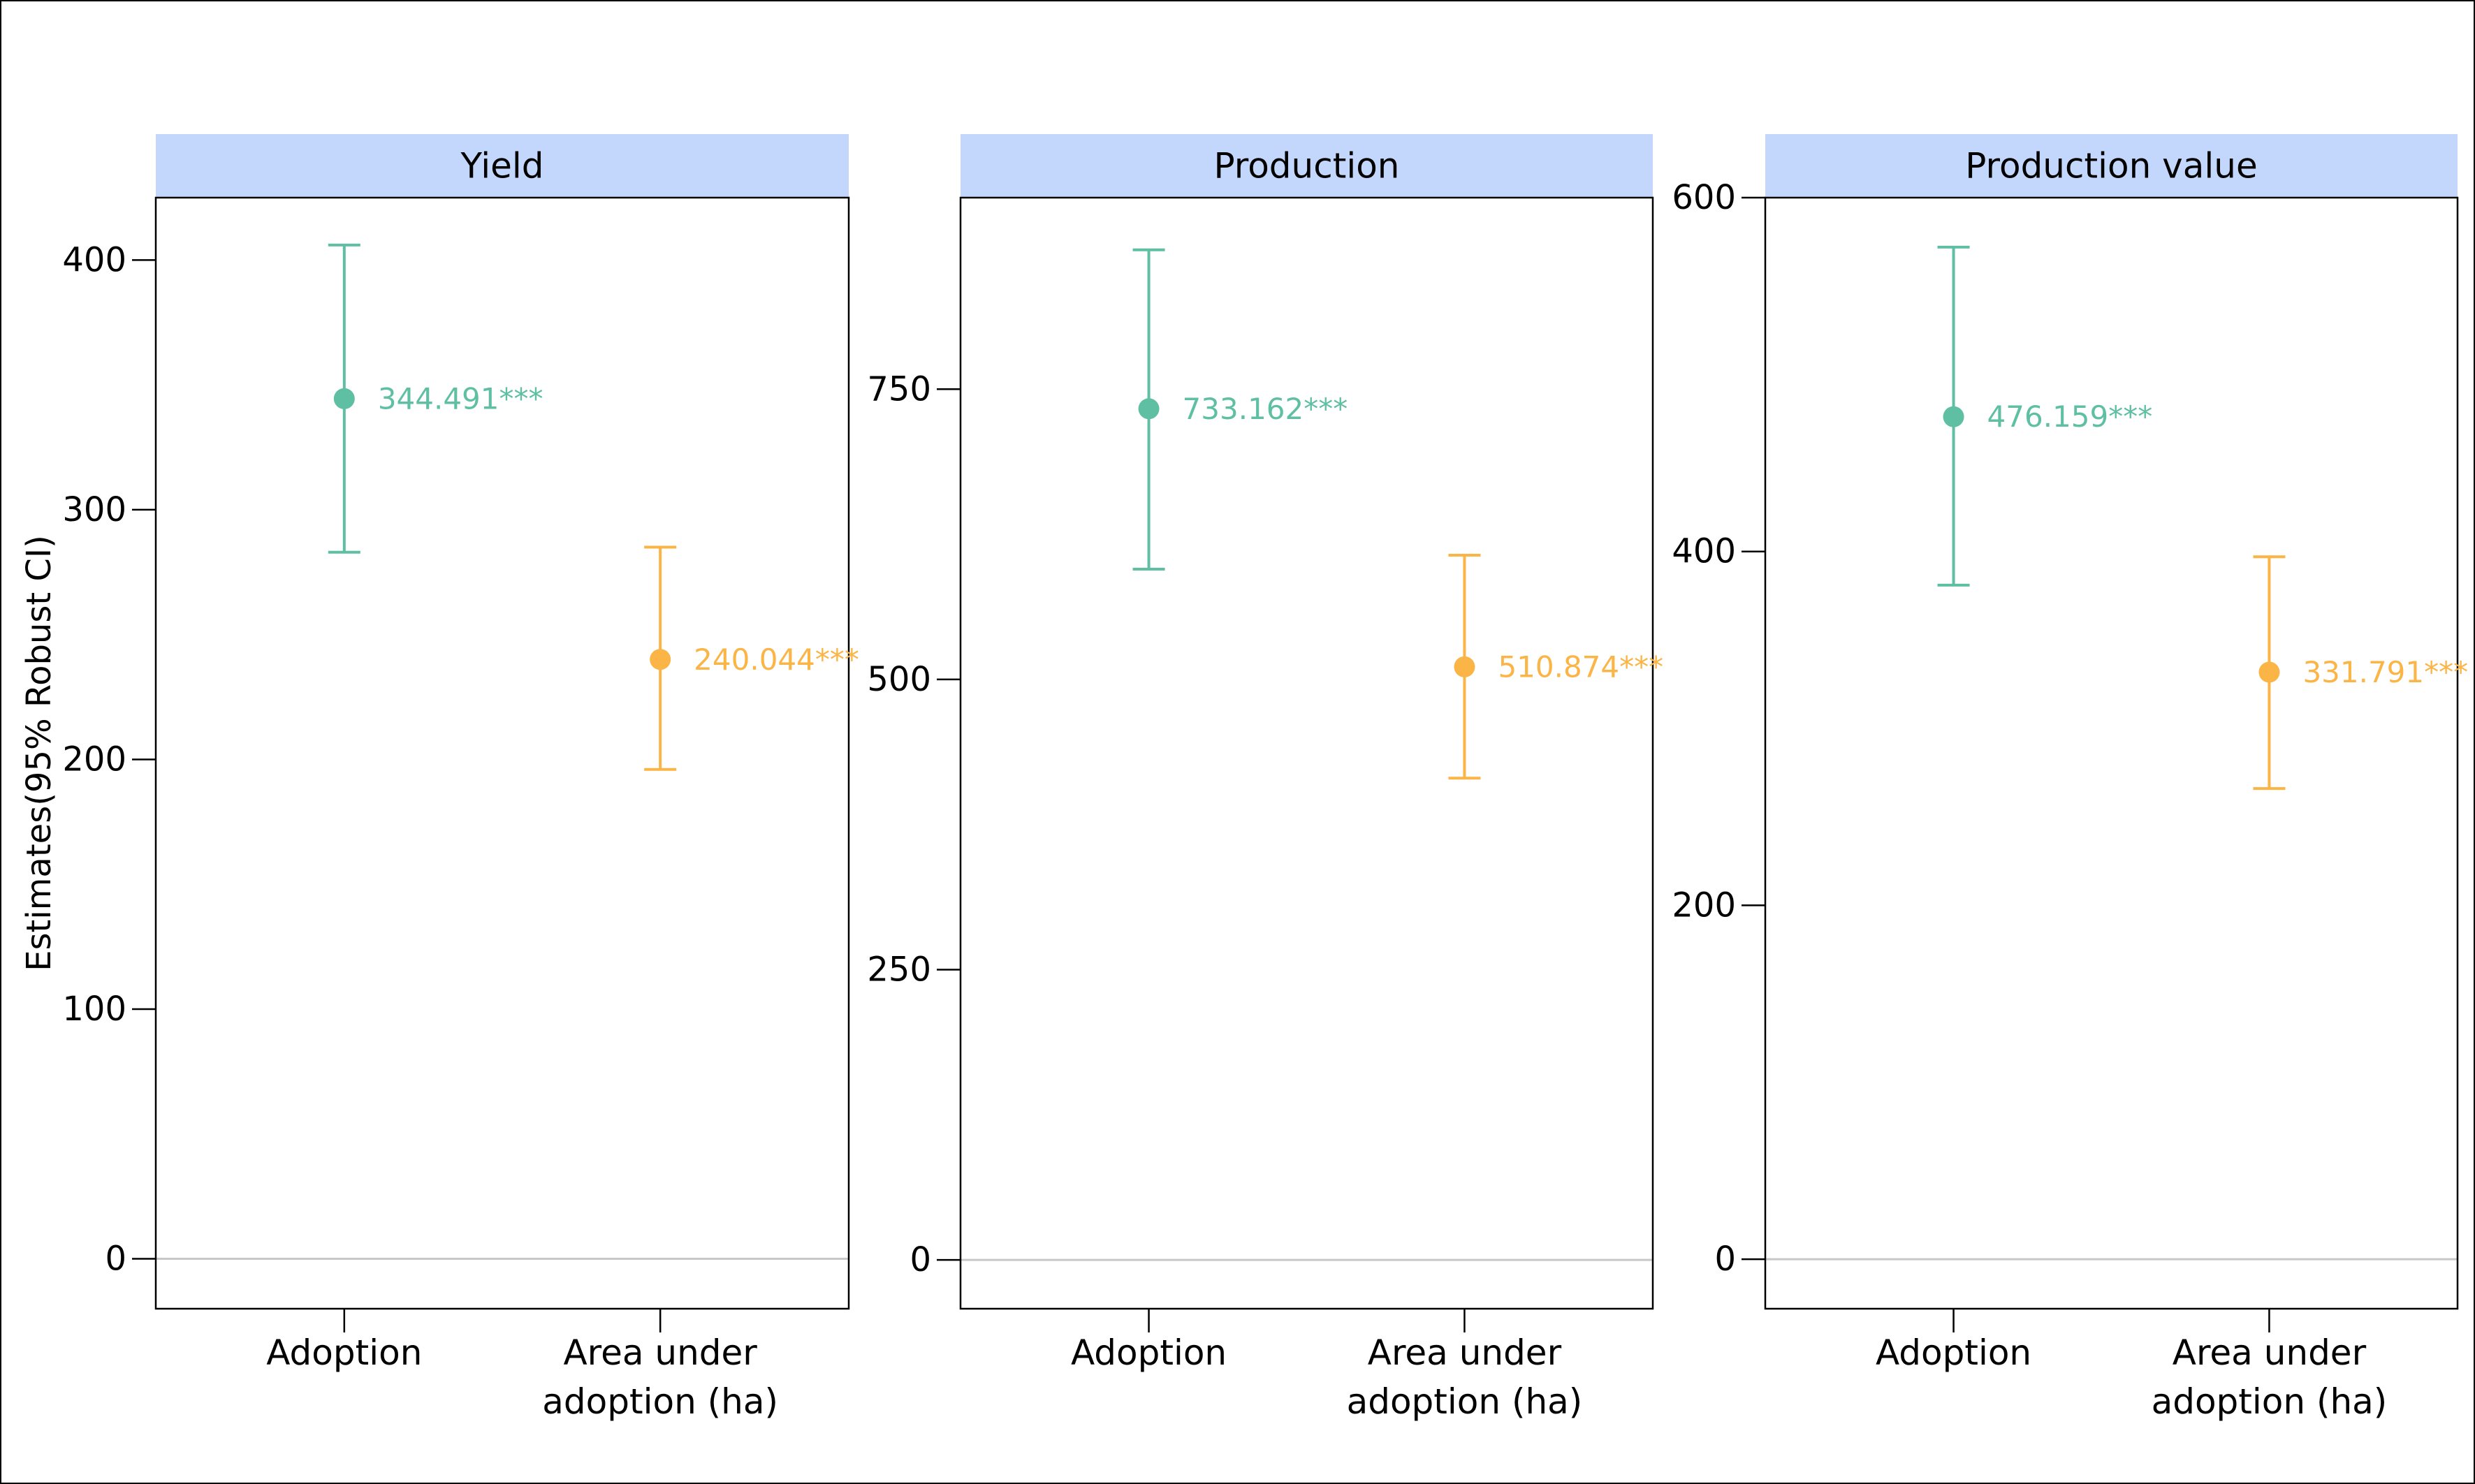 Image resolution: width=2475 pixels, height=1484 pixels. What do you see at coordinates (1704, 197) in the screenshot?
I see `panel-3-y-tick-label: 600` at bounding box center [1704, 197].